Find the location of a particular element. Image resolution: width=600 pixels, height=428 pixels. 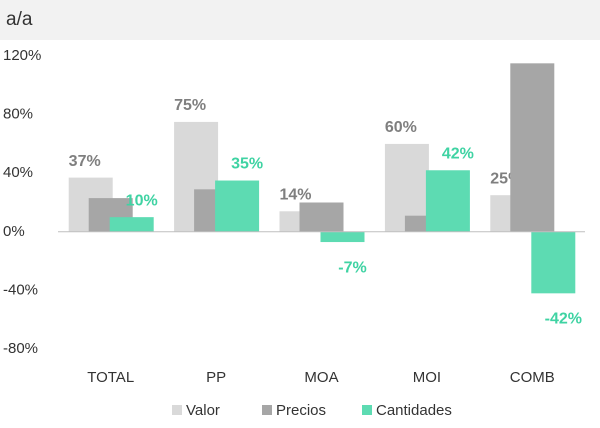

legend-label: Cantidades is located at coordinates (414, 410).